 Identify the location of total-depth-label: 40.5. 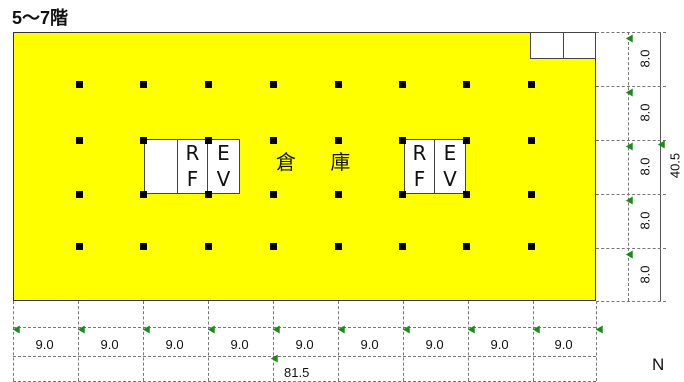
(675, 165).